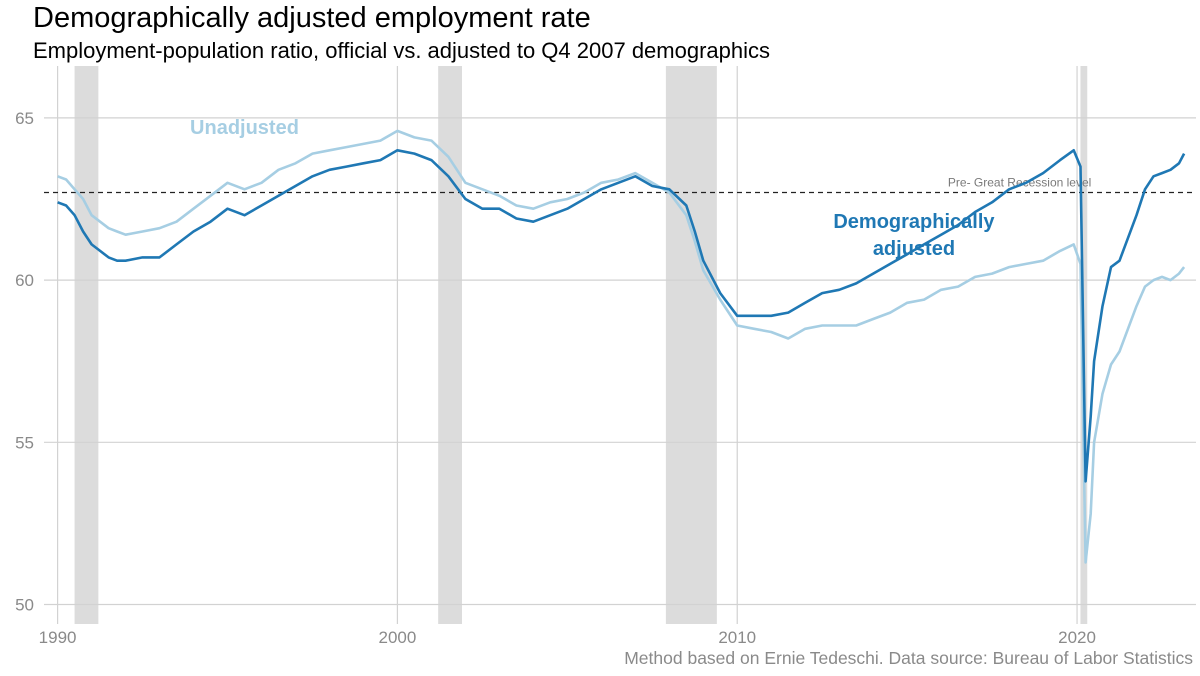  Describe the element at coordinates (620, 185) in the screenshot. I see `reference-line-group: Pre- Great Recession level` at that location.